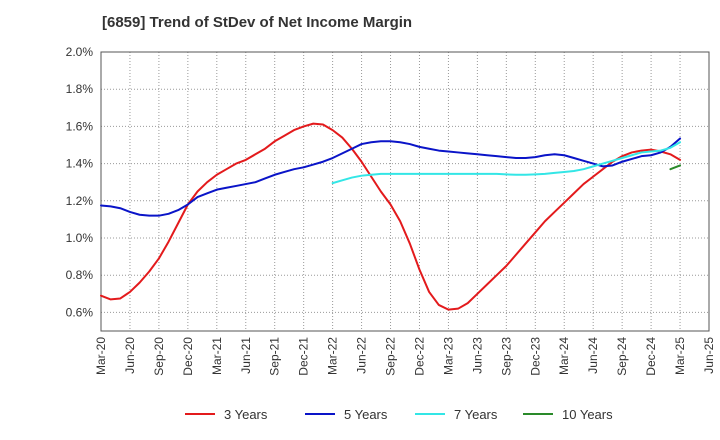  What do you see at coordinates (217, 356) in the screenshot?
I see `x-tick-label: Mar-21` at bounding box center [217, 356].